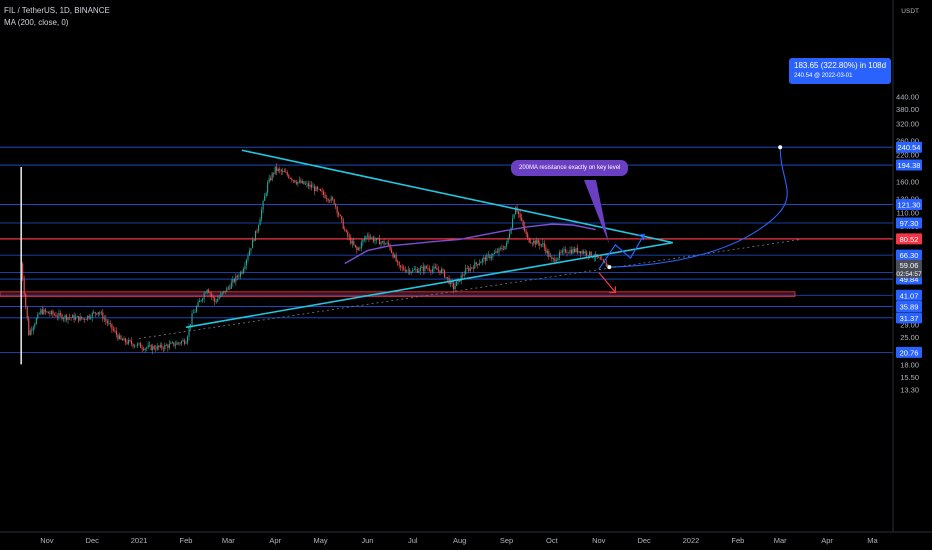 The width and height of the screenshot is (932, 550). I want to click on time-tick-label: Nov, so click(47, 540).